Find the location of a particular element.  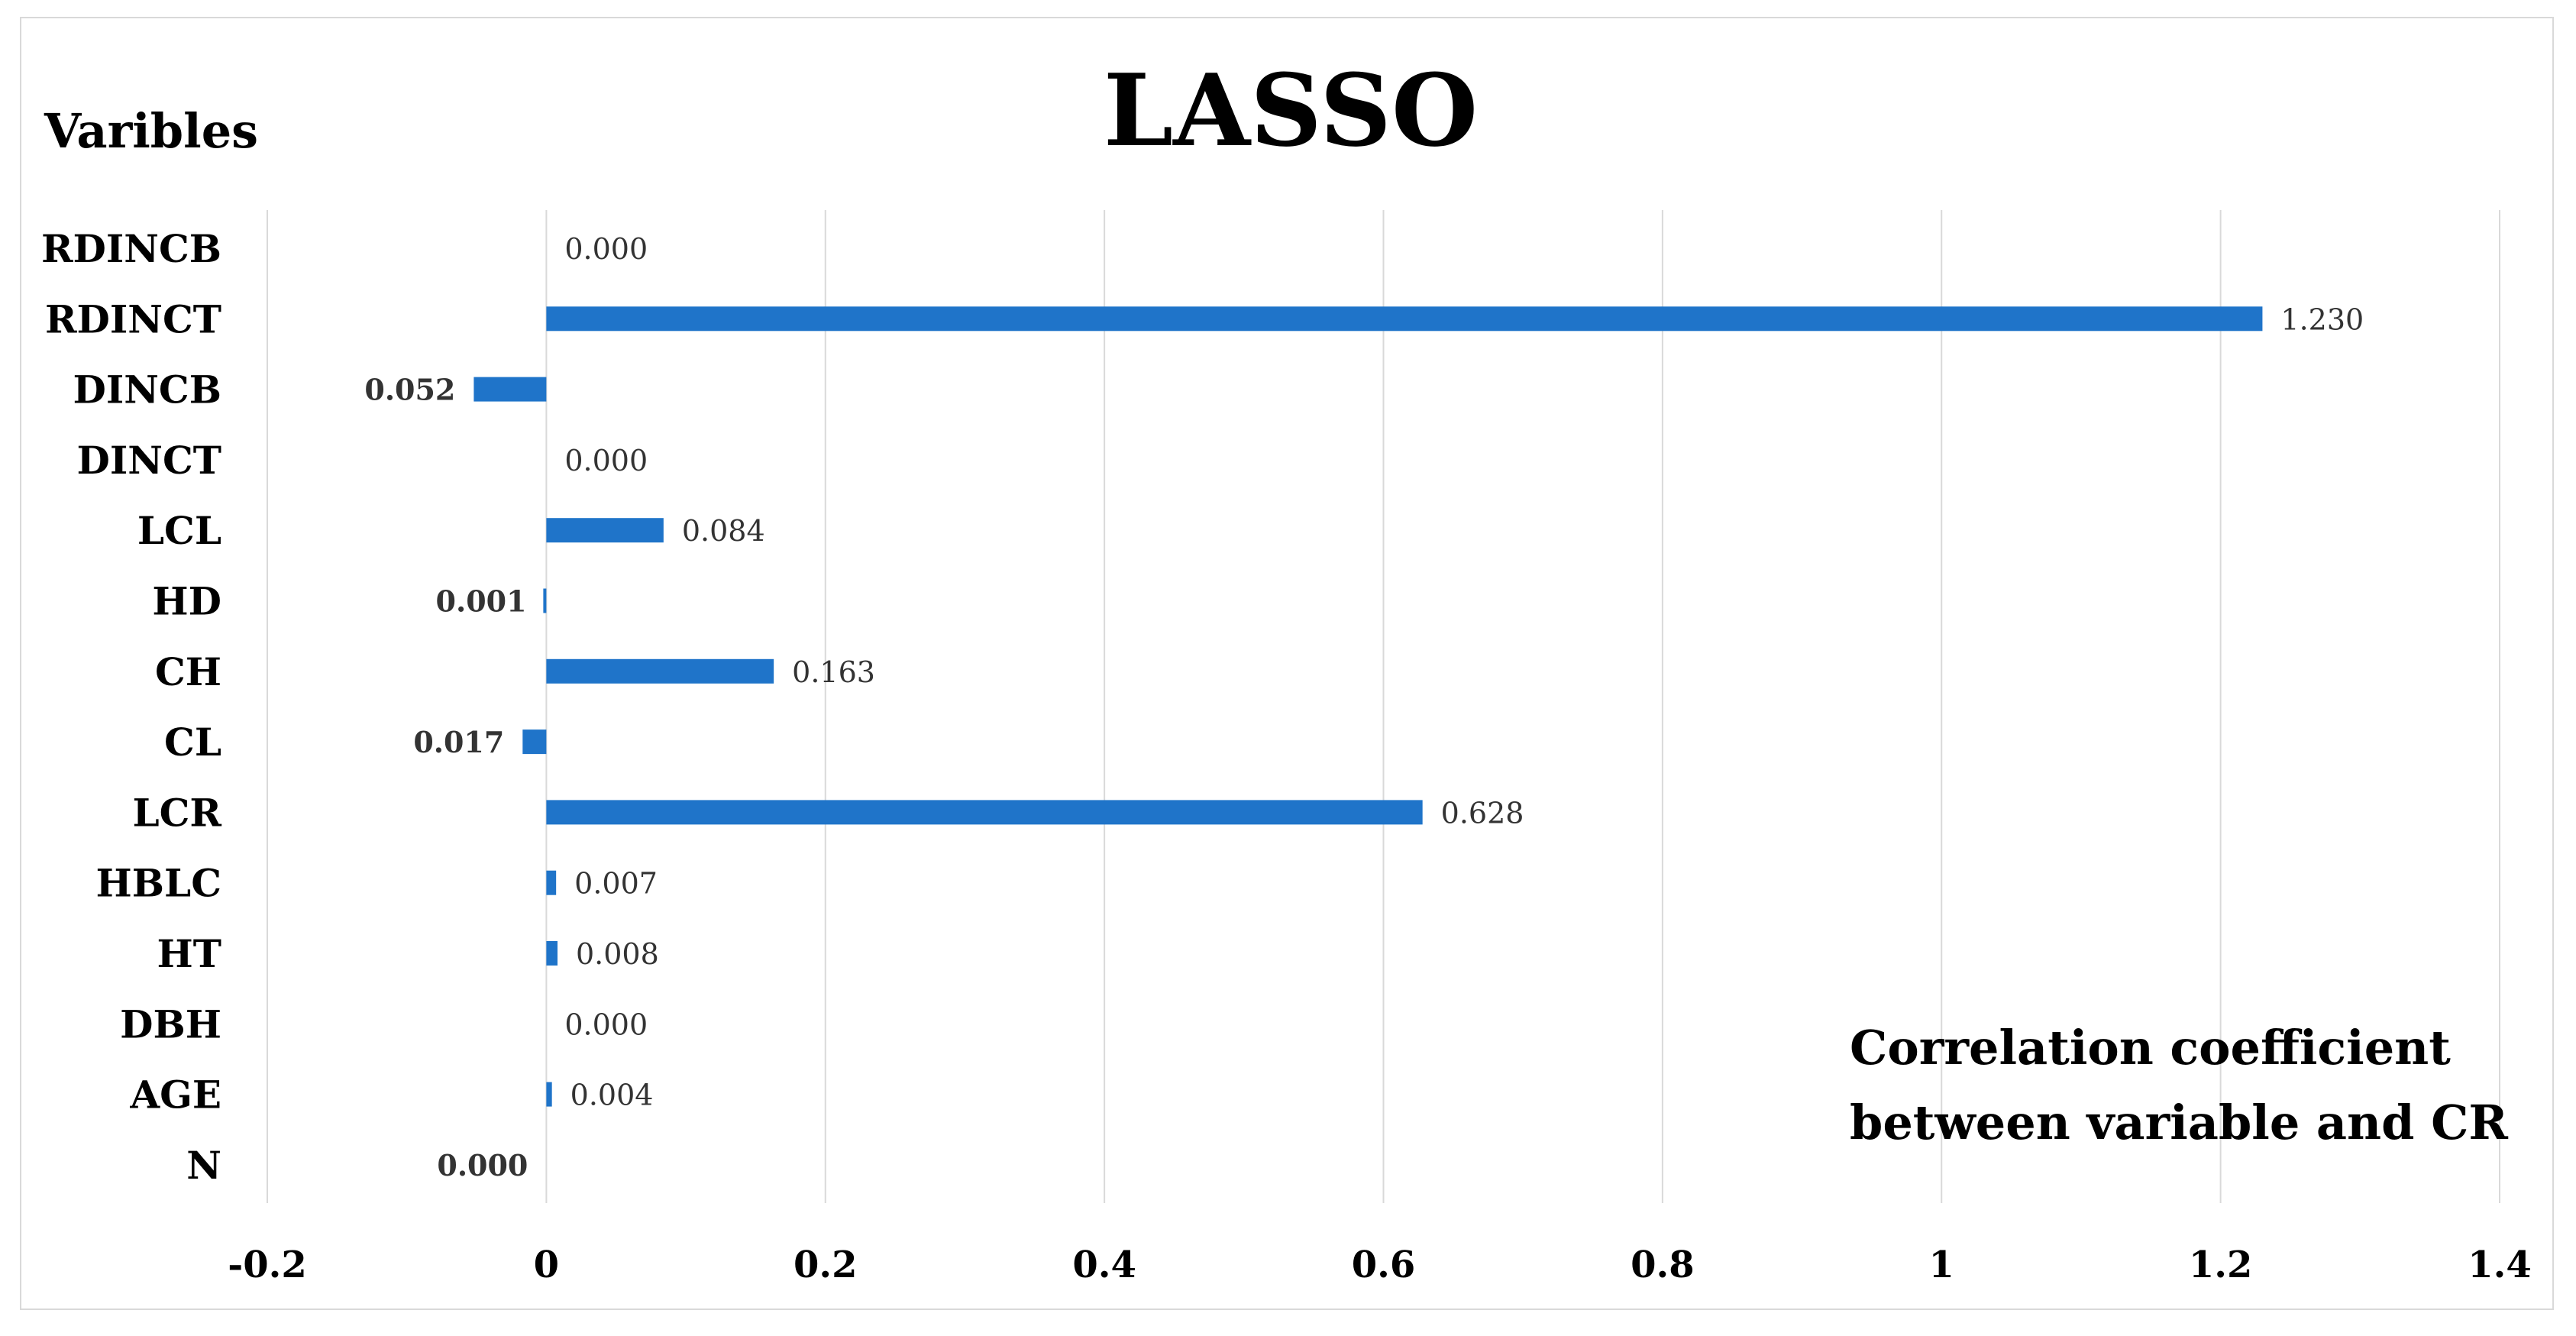

data-label-hd: 0.001 is located at coordinates (481, 601).